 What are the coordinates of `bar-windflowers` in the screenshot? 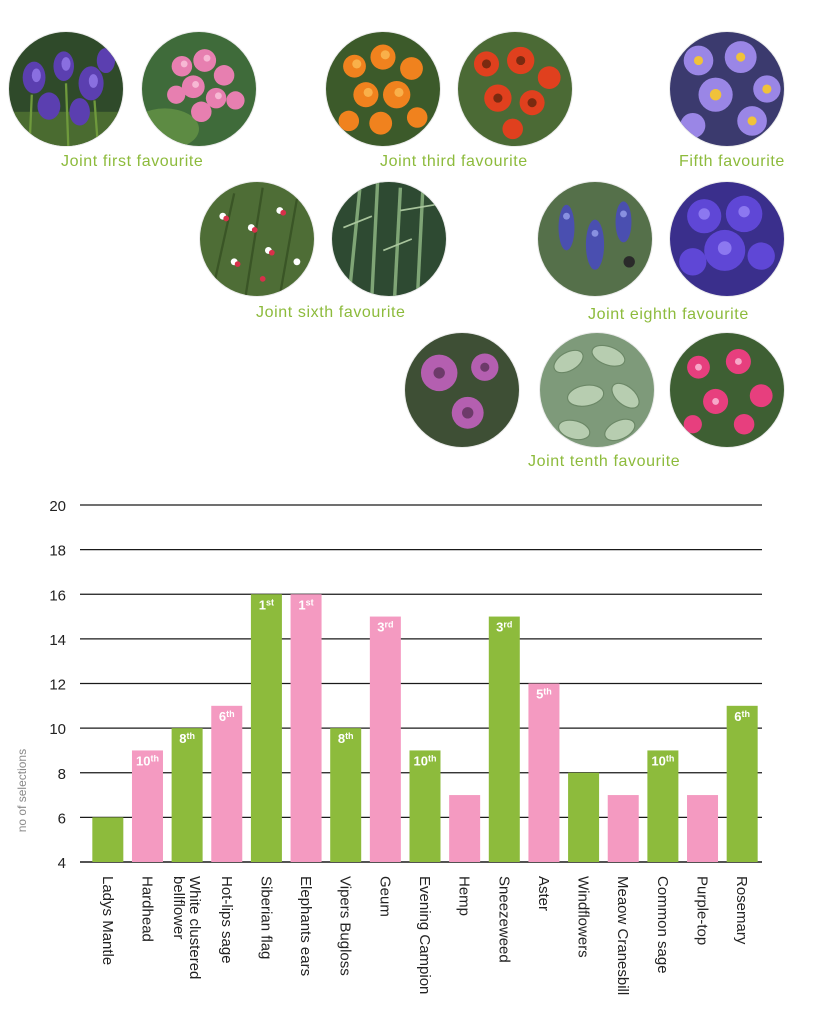 It's located at (584, 817).